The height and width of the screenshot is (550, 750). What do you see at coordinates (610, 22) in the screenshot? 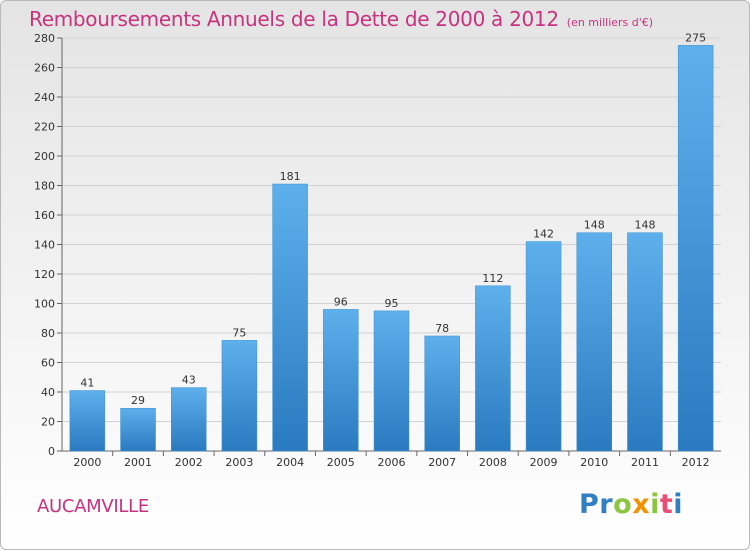
I see `chart-subtitle: (en milliers d'€)` at bounding box center [610, 22].